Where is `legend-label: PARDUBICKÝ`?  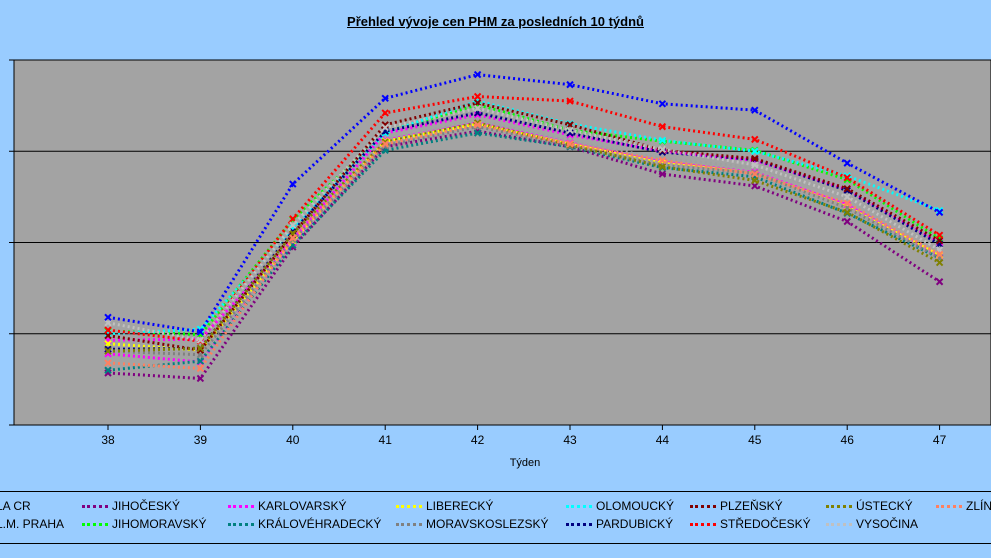 legend-label: PARDUBICKÝ is located at coordinates (635, 524).